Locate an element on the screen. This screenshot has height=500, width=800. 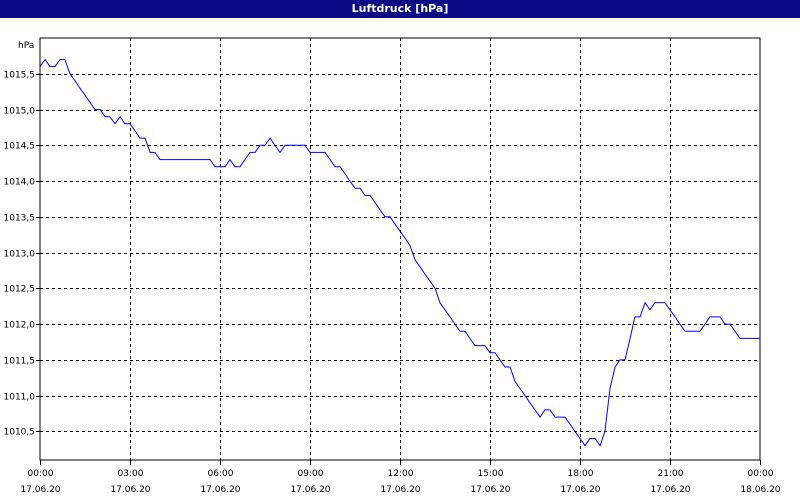
y-tick-label: 1012,5 is located at coordinates (20, 290).